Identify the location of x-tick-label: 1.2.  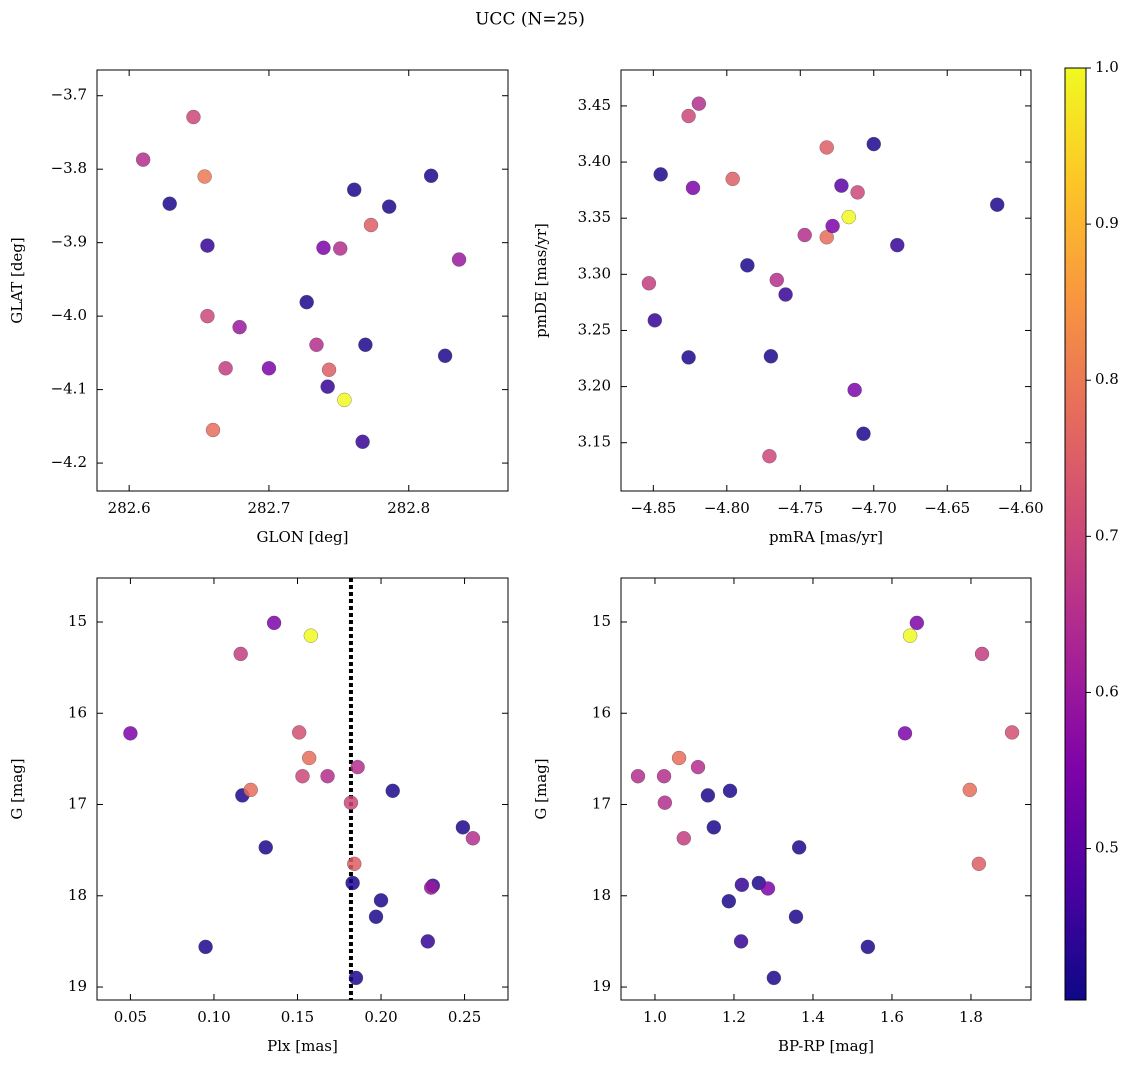
(734, 1017).